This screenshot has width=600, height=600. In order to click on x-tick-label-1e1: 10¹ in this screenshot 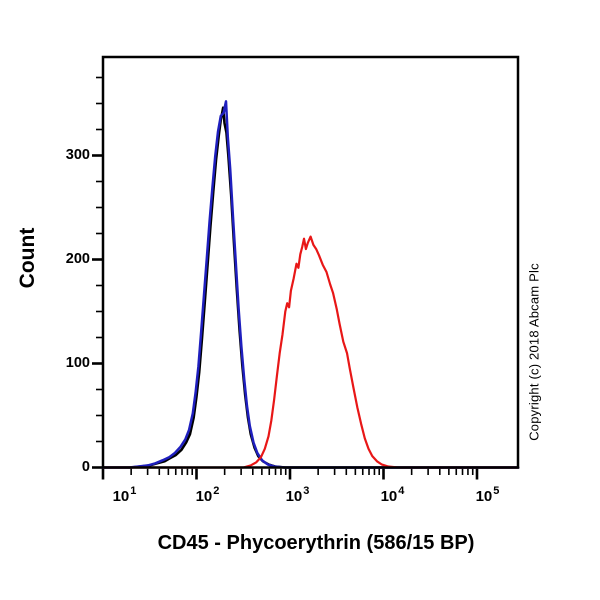, I will do `click(124, 495)`.